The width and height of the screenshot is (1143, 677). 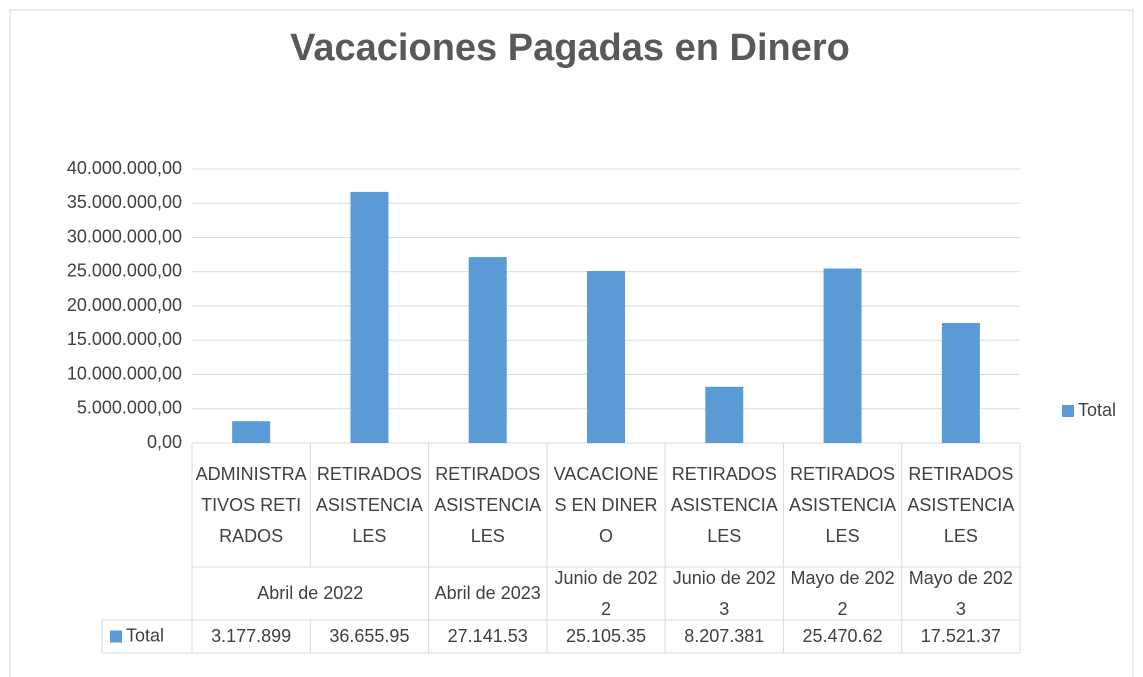 I want to click on data-table-value: 3.177.899, so click(x=251, y=636).